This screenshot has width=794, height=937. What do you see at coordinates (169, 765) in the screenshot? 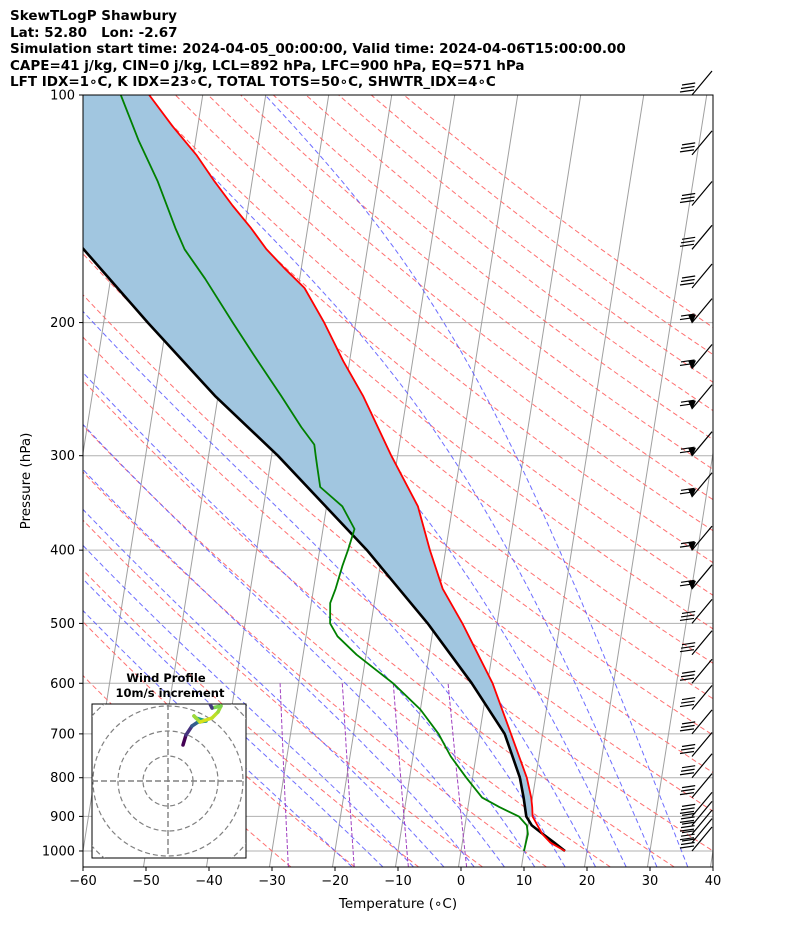
I see `wind-profile-inset: Wind Profile 10m/s increment` at bounding box center [169, 765].